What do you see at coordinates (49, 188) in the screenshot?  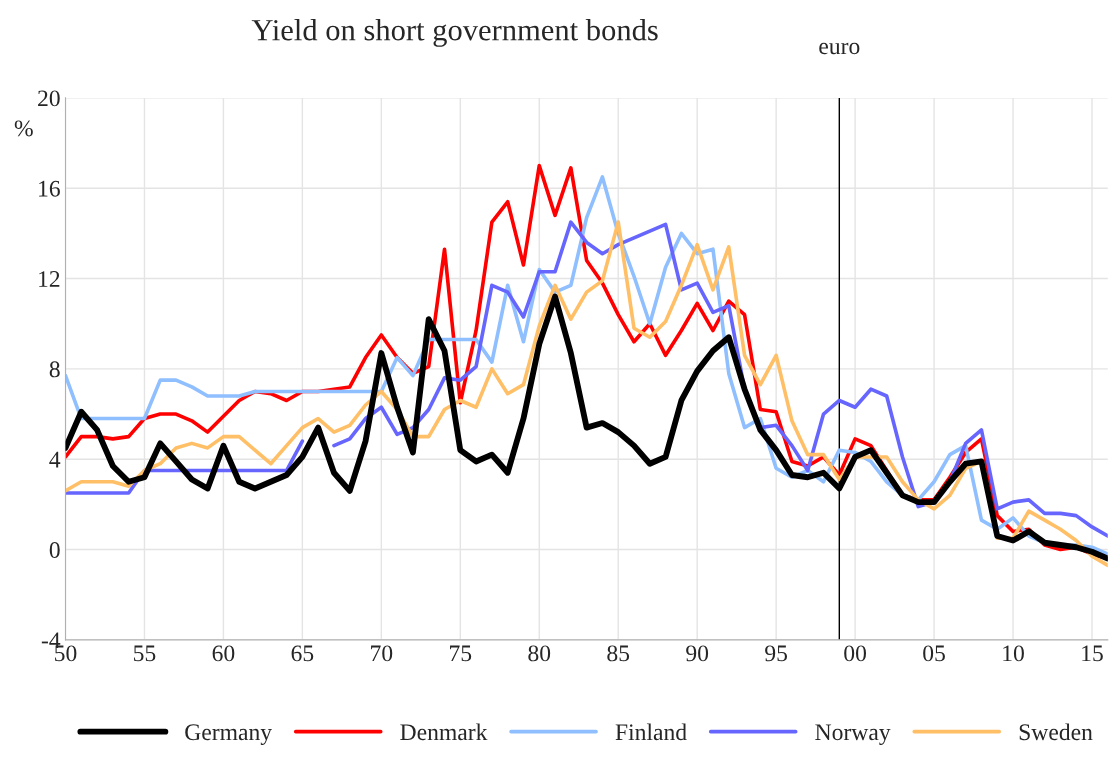 I see `y-tick-label: 16` at bounding box center [49, 188].